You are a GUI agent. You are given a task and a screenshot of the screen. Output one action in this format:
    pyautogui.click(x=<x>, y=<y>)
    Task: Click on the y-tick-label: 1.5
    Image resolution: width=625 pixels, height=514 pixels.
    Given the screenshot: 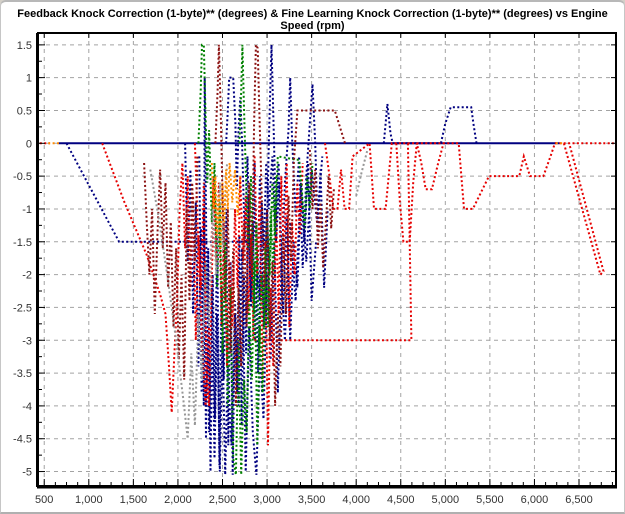 What is the action you would take?
    pyautogui.click(x=24, y=46)
    